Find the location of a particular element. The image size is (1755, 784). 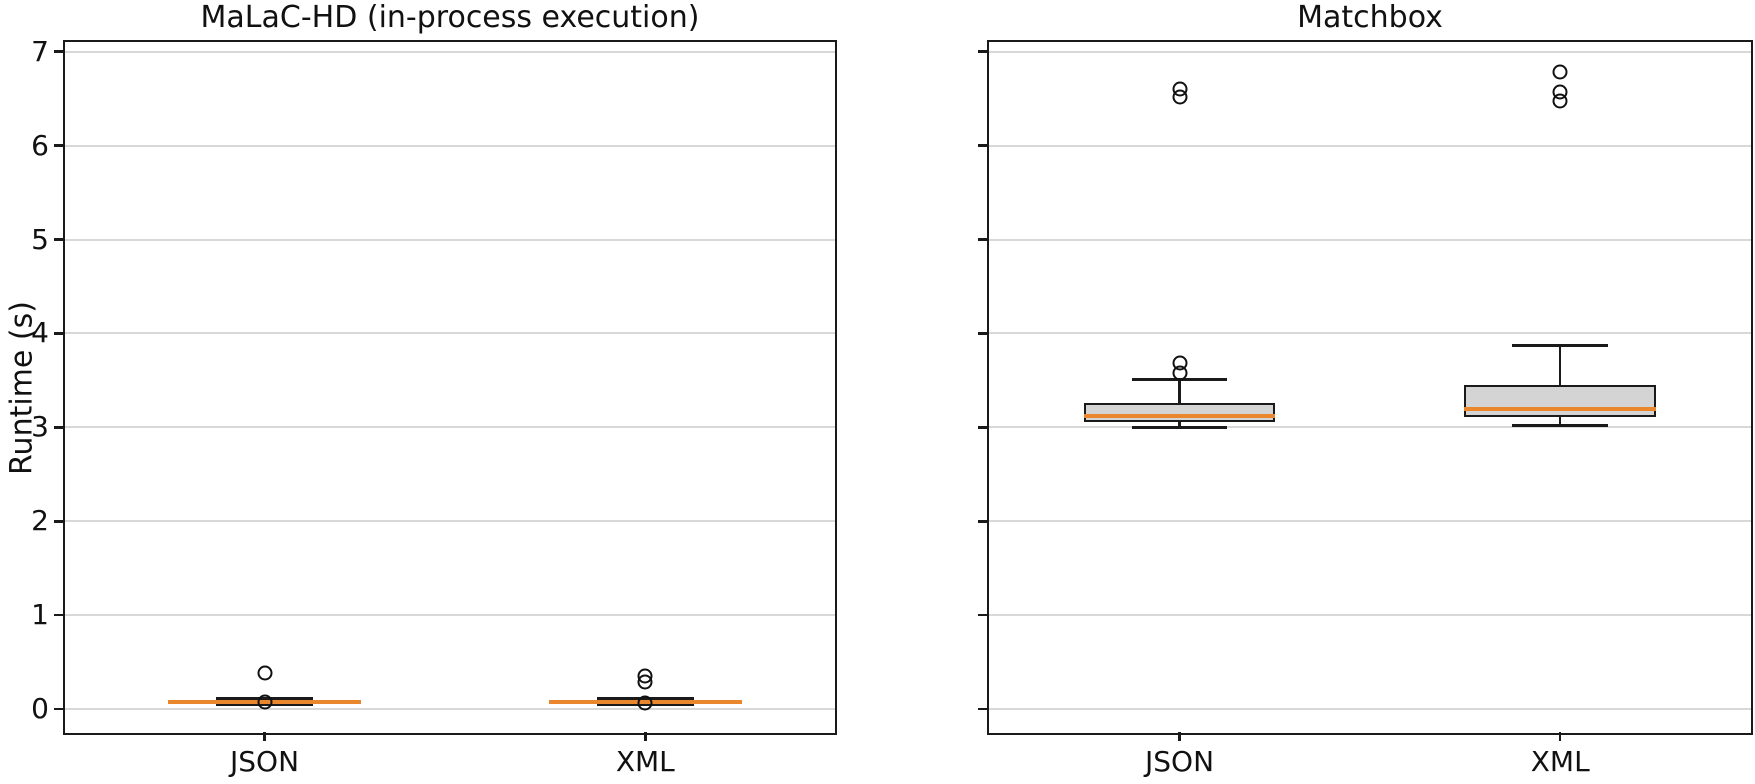

y-tick-label: 5 is located at coordinates (40, 239).